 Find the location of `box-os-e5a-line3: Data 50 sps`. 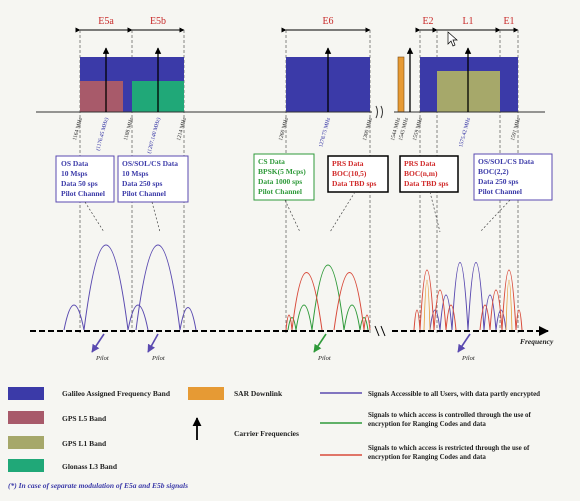

box-os-e5a-line3: Data 50 sps is located at coordinates (79, 183).